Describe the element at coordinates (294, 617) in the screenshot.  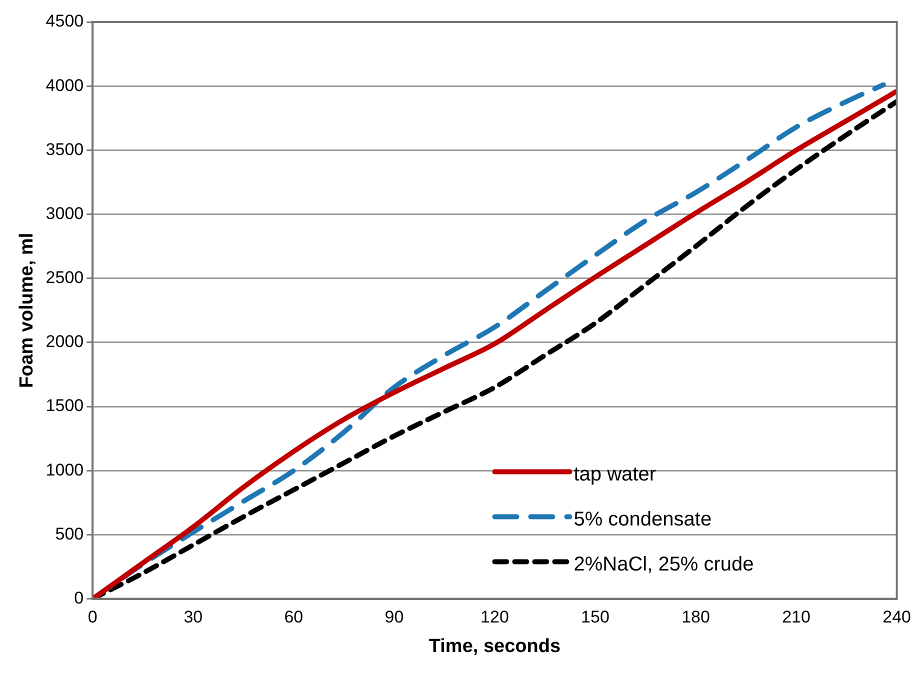
I see `x-tick-label: 60` at that location.